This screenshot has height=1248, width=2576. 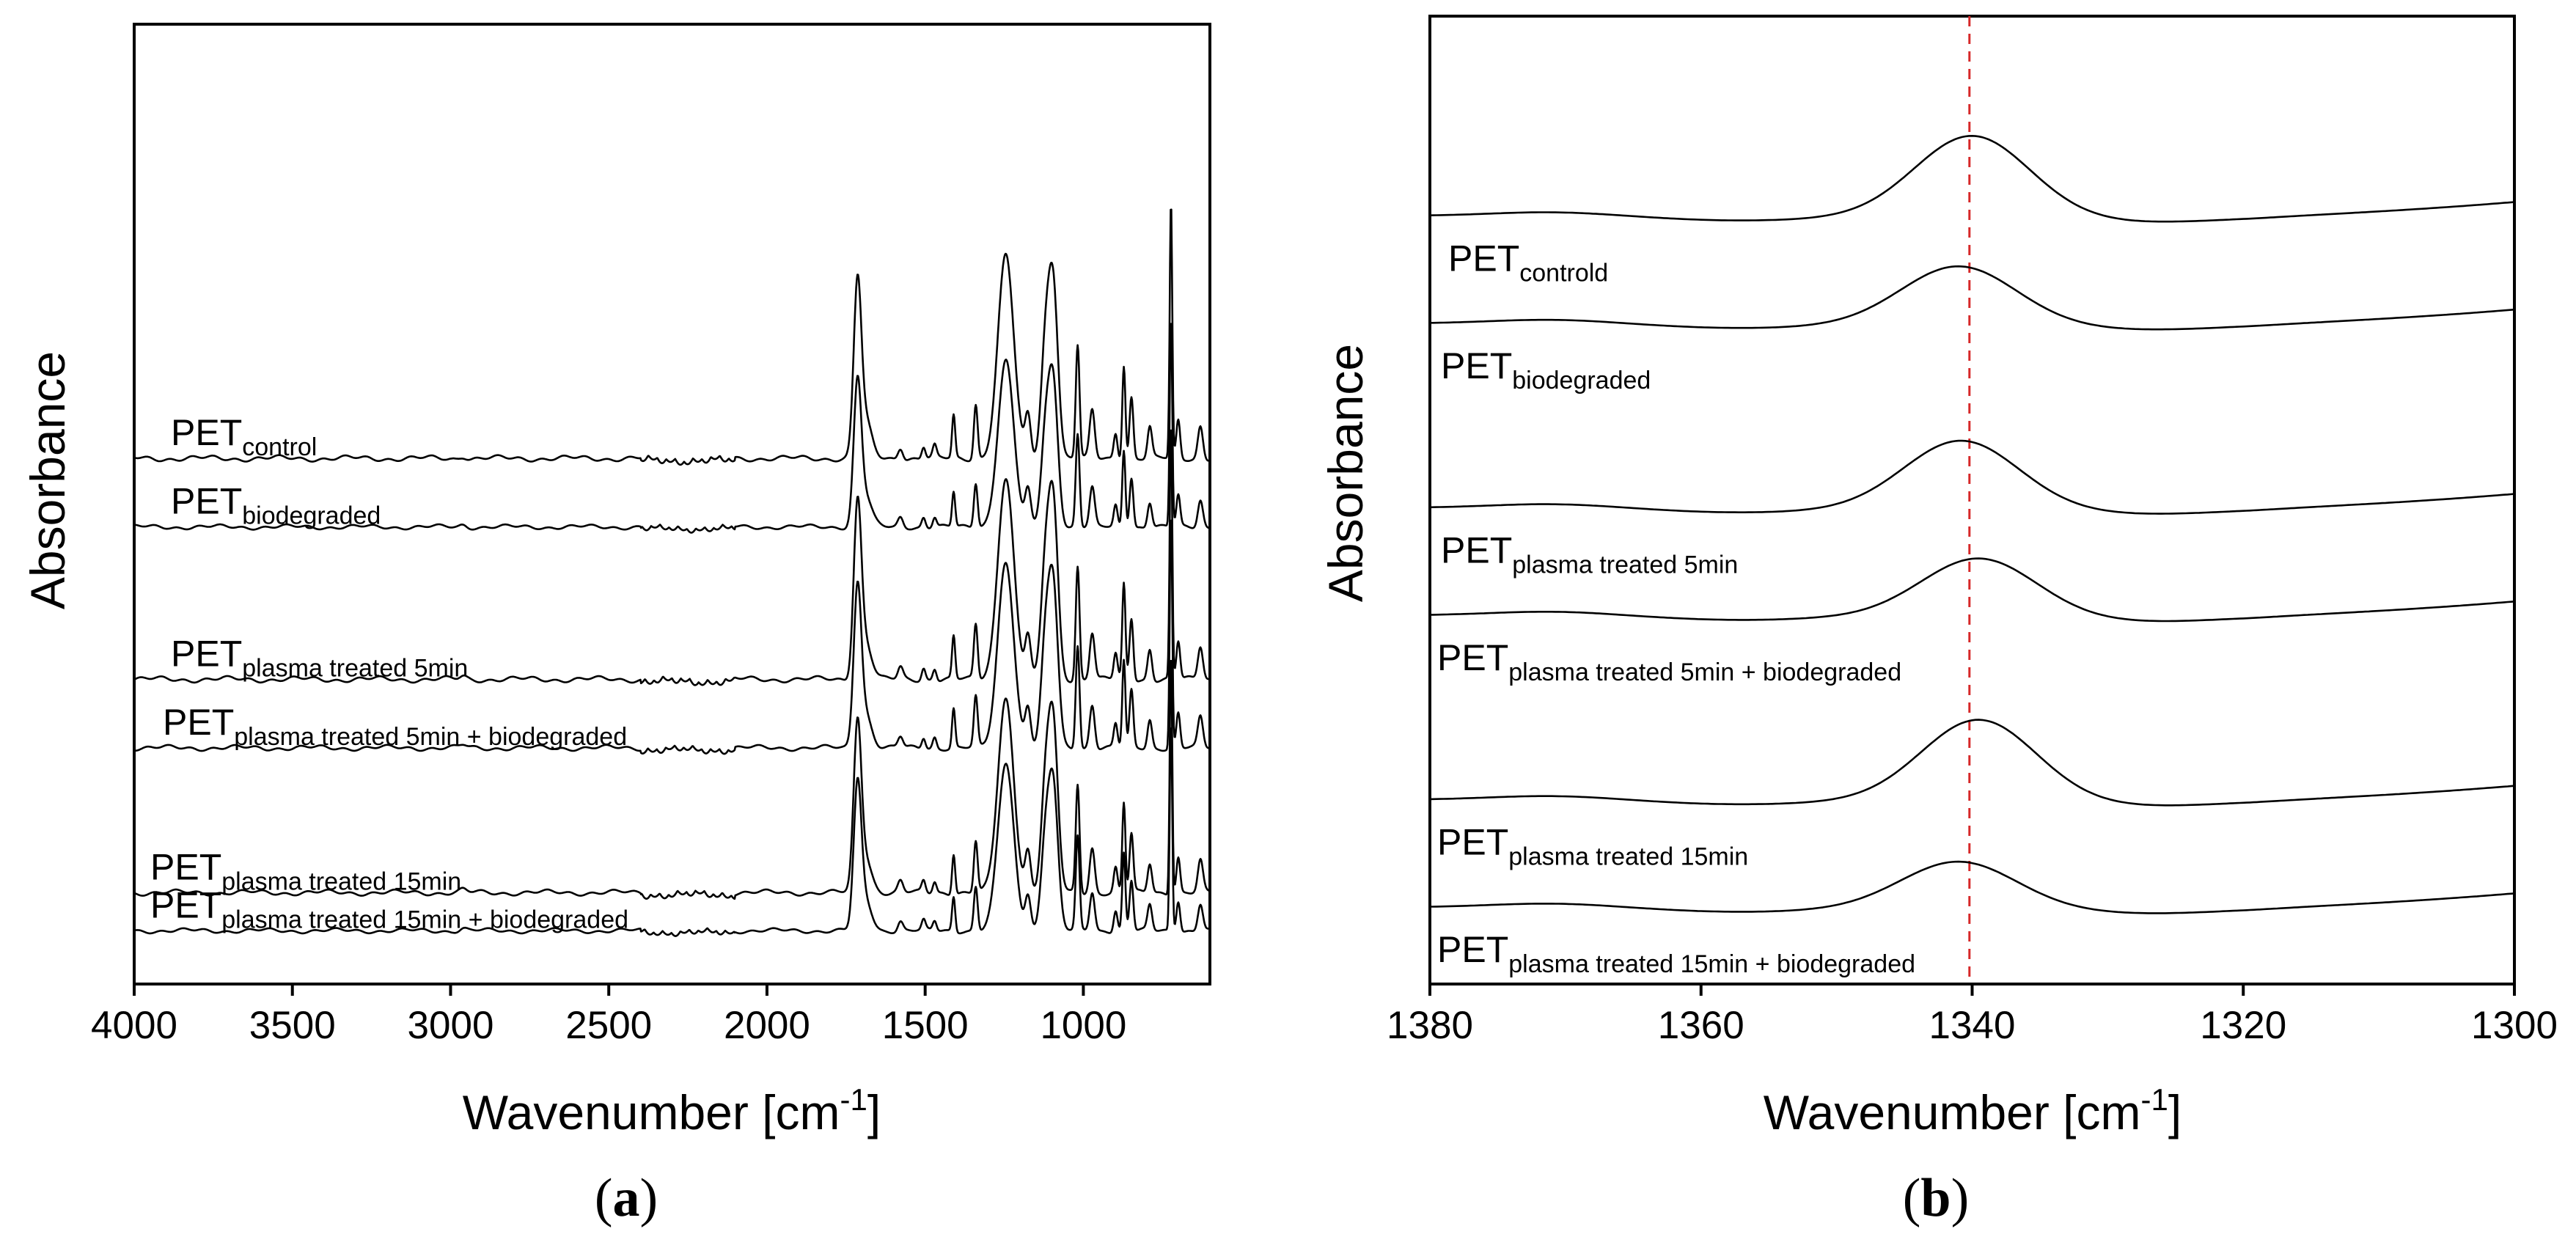 What do you see at coordinates (134, 1025) in the screenshot?
I see `x-tick-label-a: 4000` at bounding box center [134, 1025].